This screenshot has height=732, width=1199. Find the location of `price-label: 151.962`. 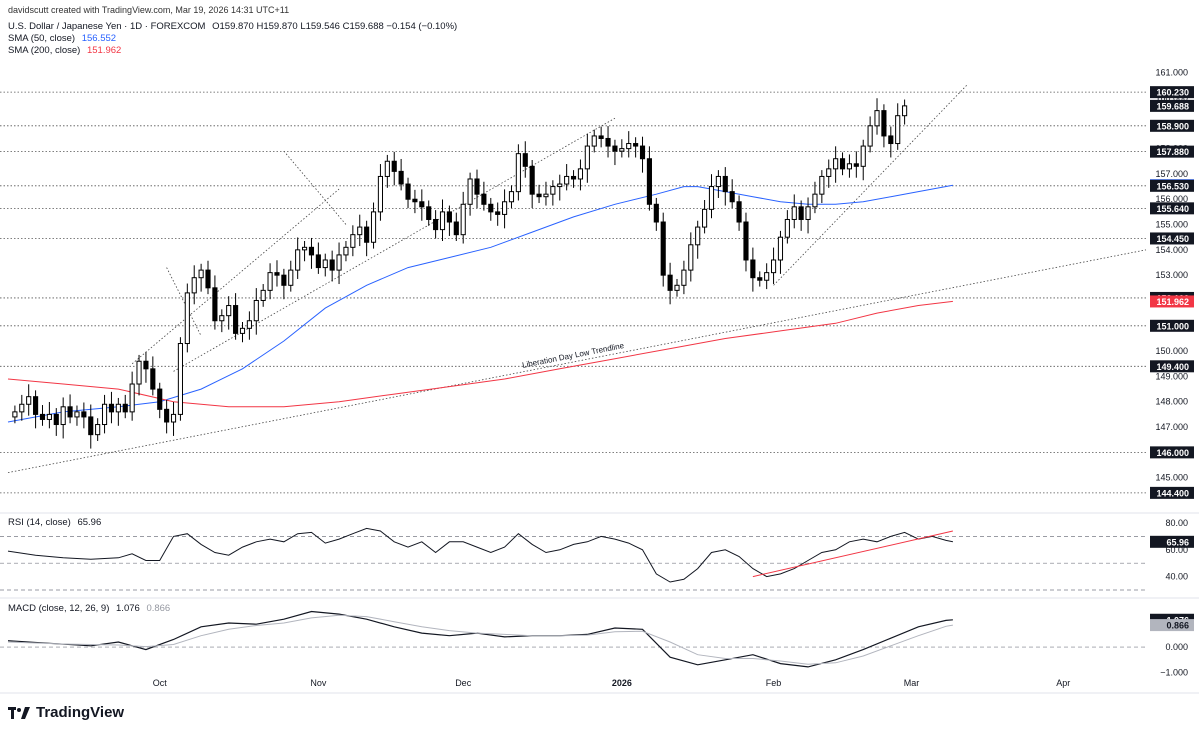

price-label: 151.962 is located at coordinates (1172, 301).